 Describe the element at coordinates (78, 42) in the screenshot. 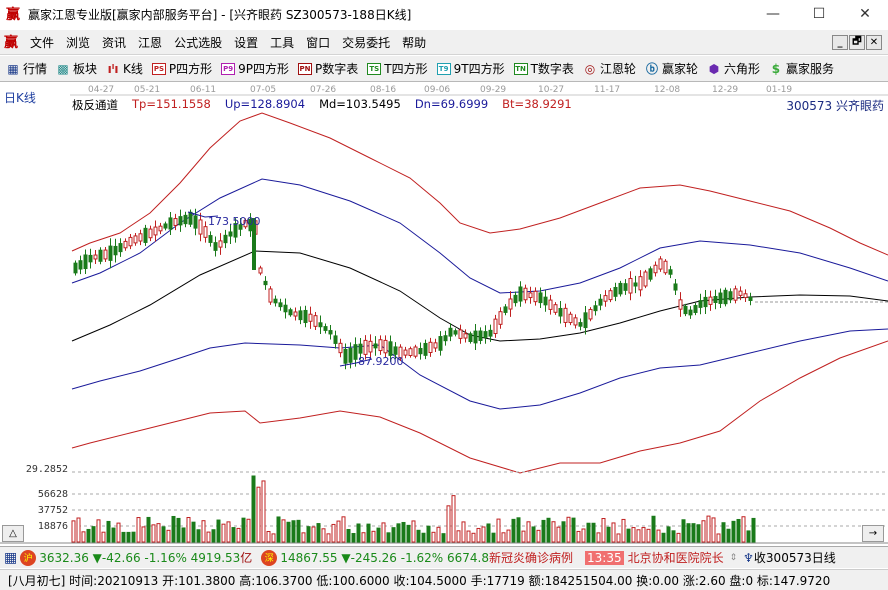

I see `menu-browse: 浏览` at that location.